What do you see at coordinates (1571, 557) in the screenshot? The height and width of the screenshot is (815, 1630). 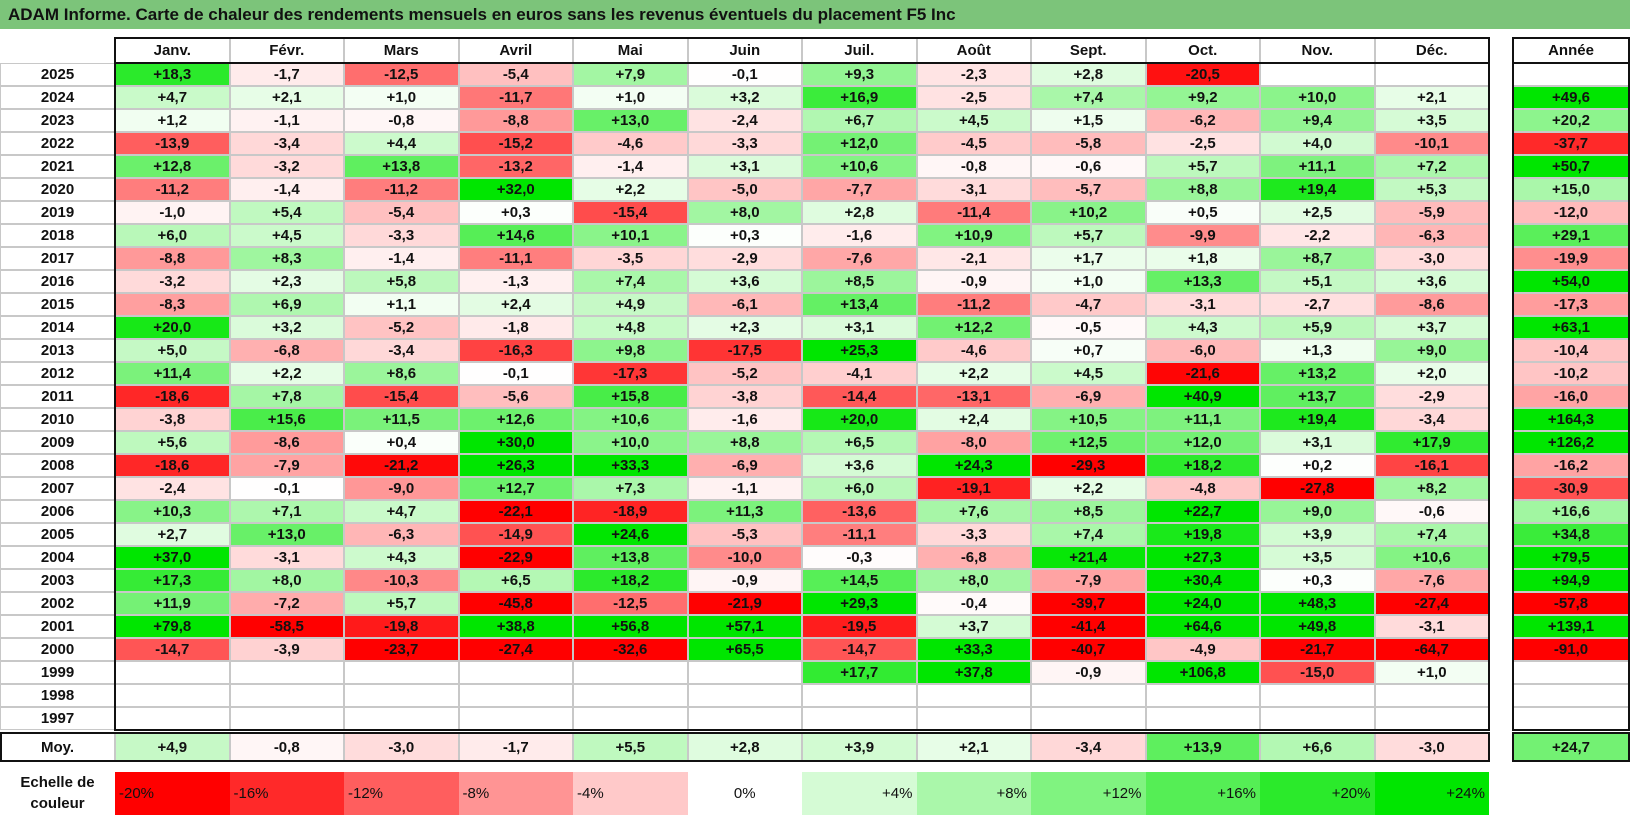 I see `annual-cell: +79,5` at bounding box center [1571, 557].